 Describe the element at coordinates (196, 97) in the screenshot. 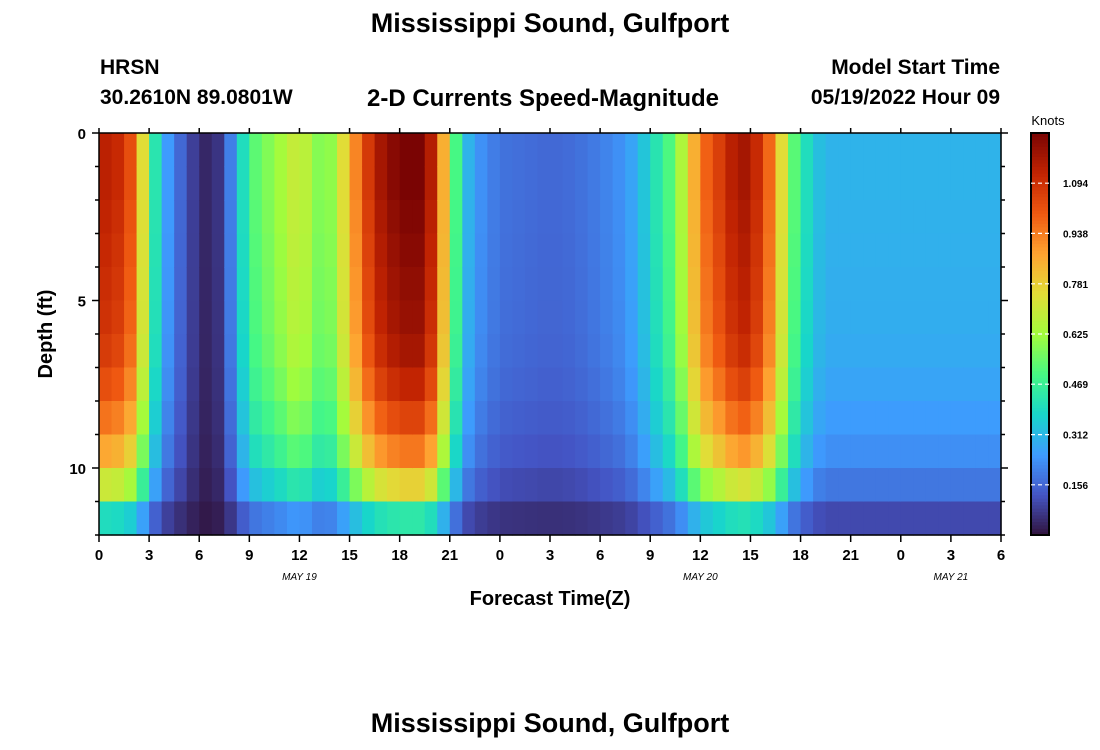

I see `station-coords: 30.2610N 89.0801W` at that location.